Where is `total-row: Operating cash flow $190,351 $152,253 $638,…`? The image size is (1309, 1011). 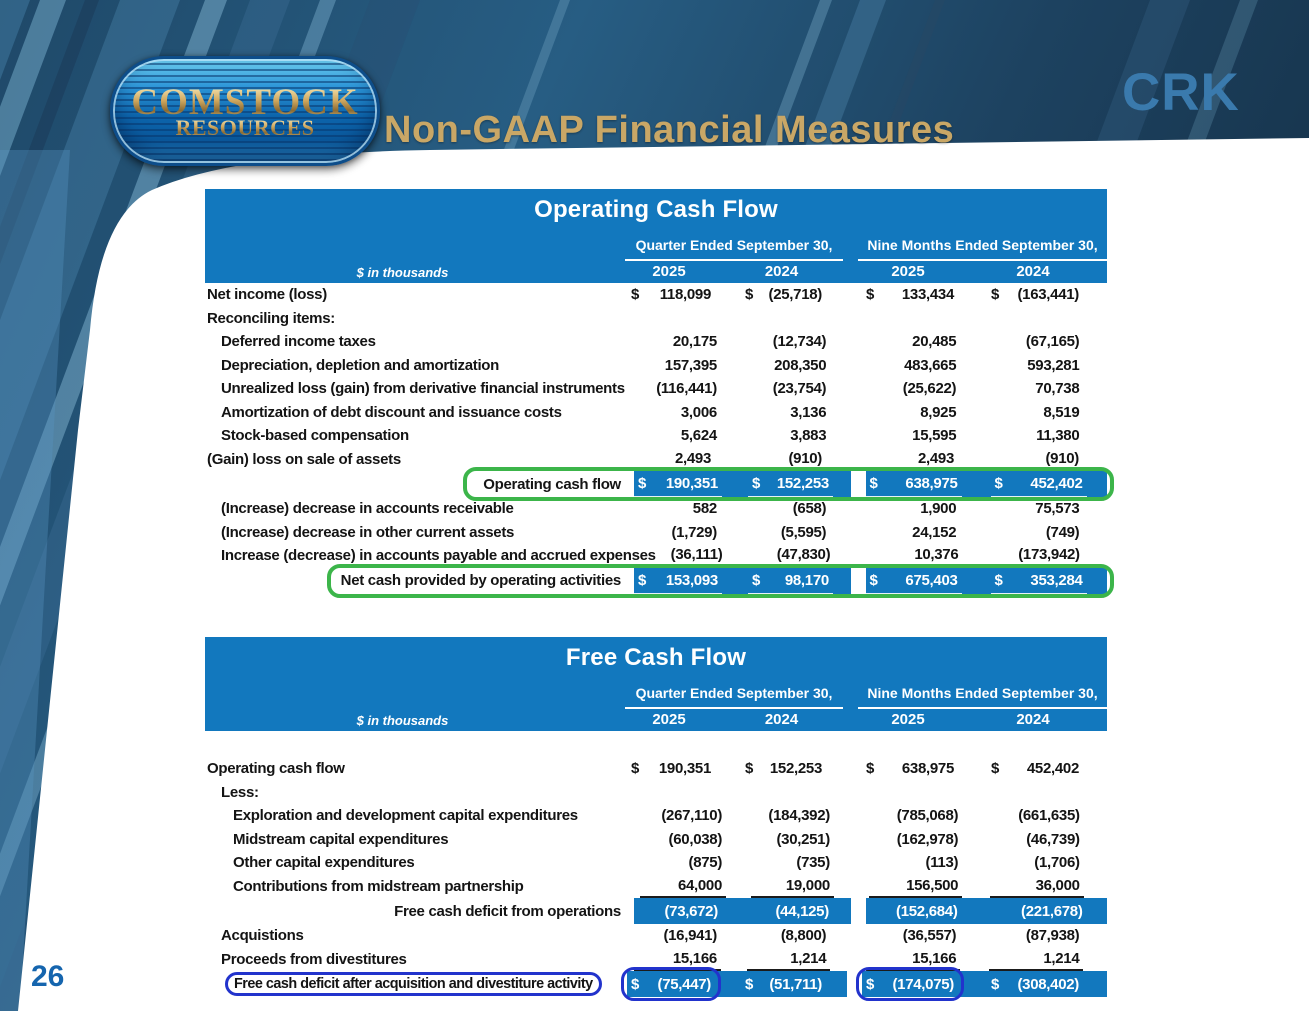 total-row: Operating cash flow $190,351 $152,253 $638,… is located at coordinates (659, 484).